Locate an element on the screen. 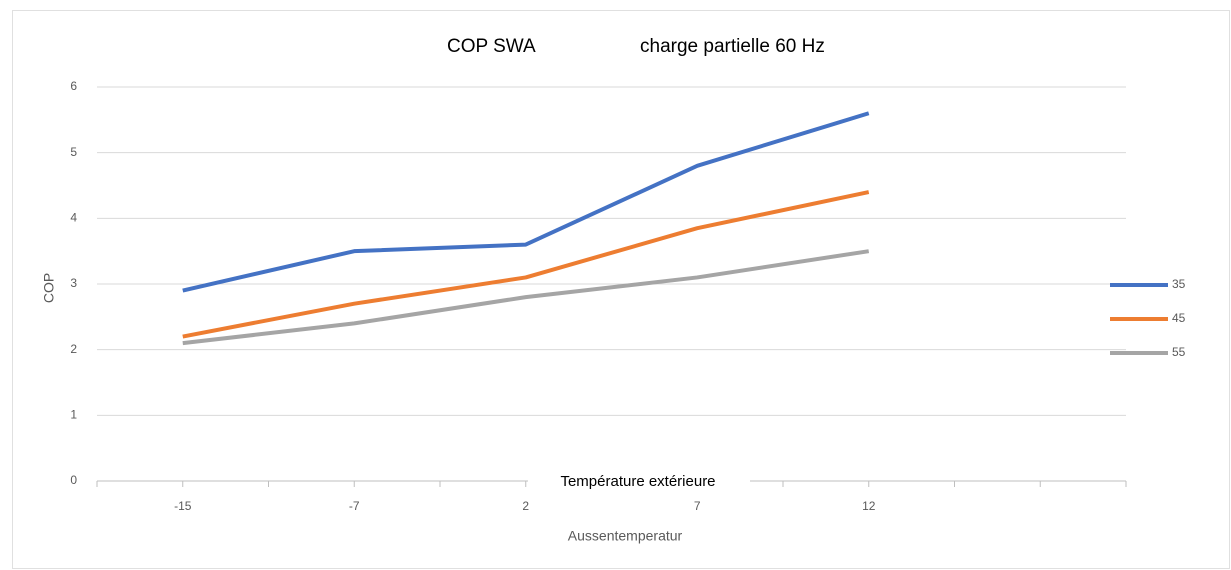 The height and width of the screenshot is (570, 1231). y-axis-label: COP is located at coordinates (49, 288).